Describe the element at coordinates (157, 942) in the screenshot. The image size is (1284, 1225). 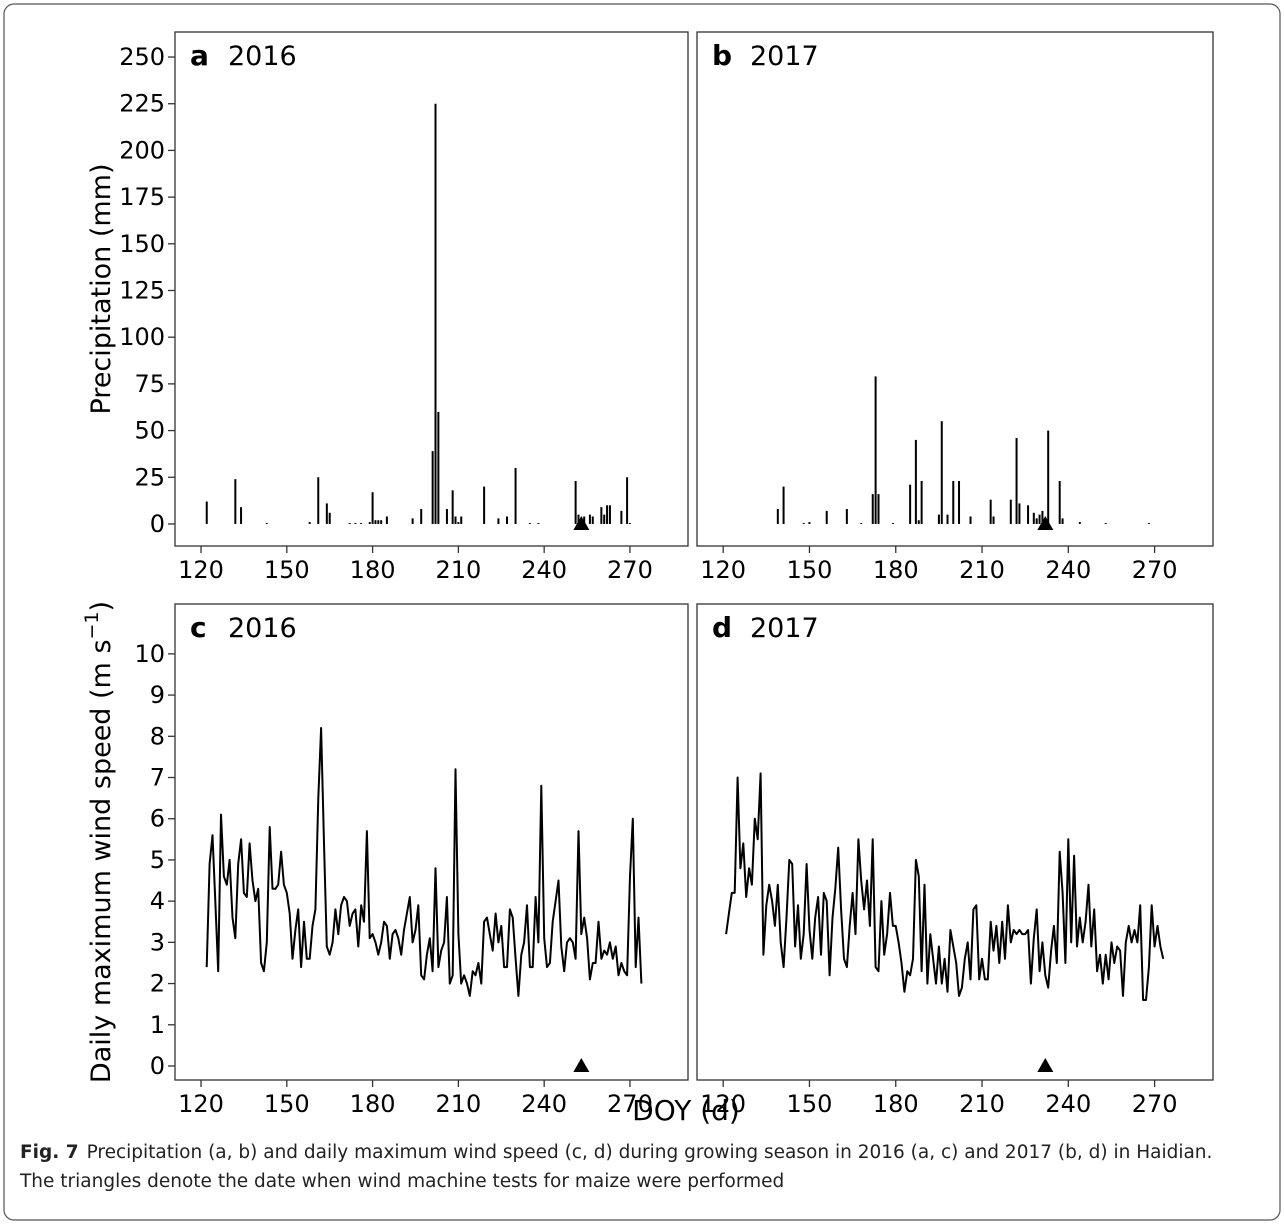
I see `y-tick-label: 3` at that location.